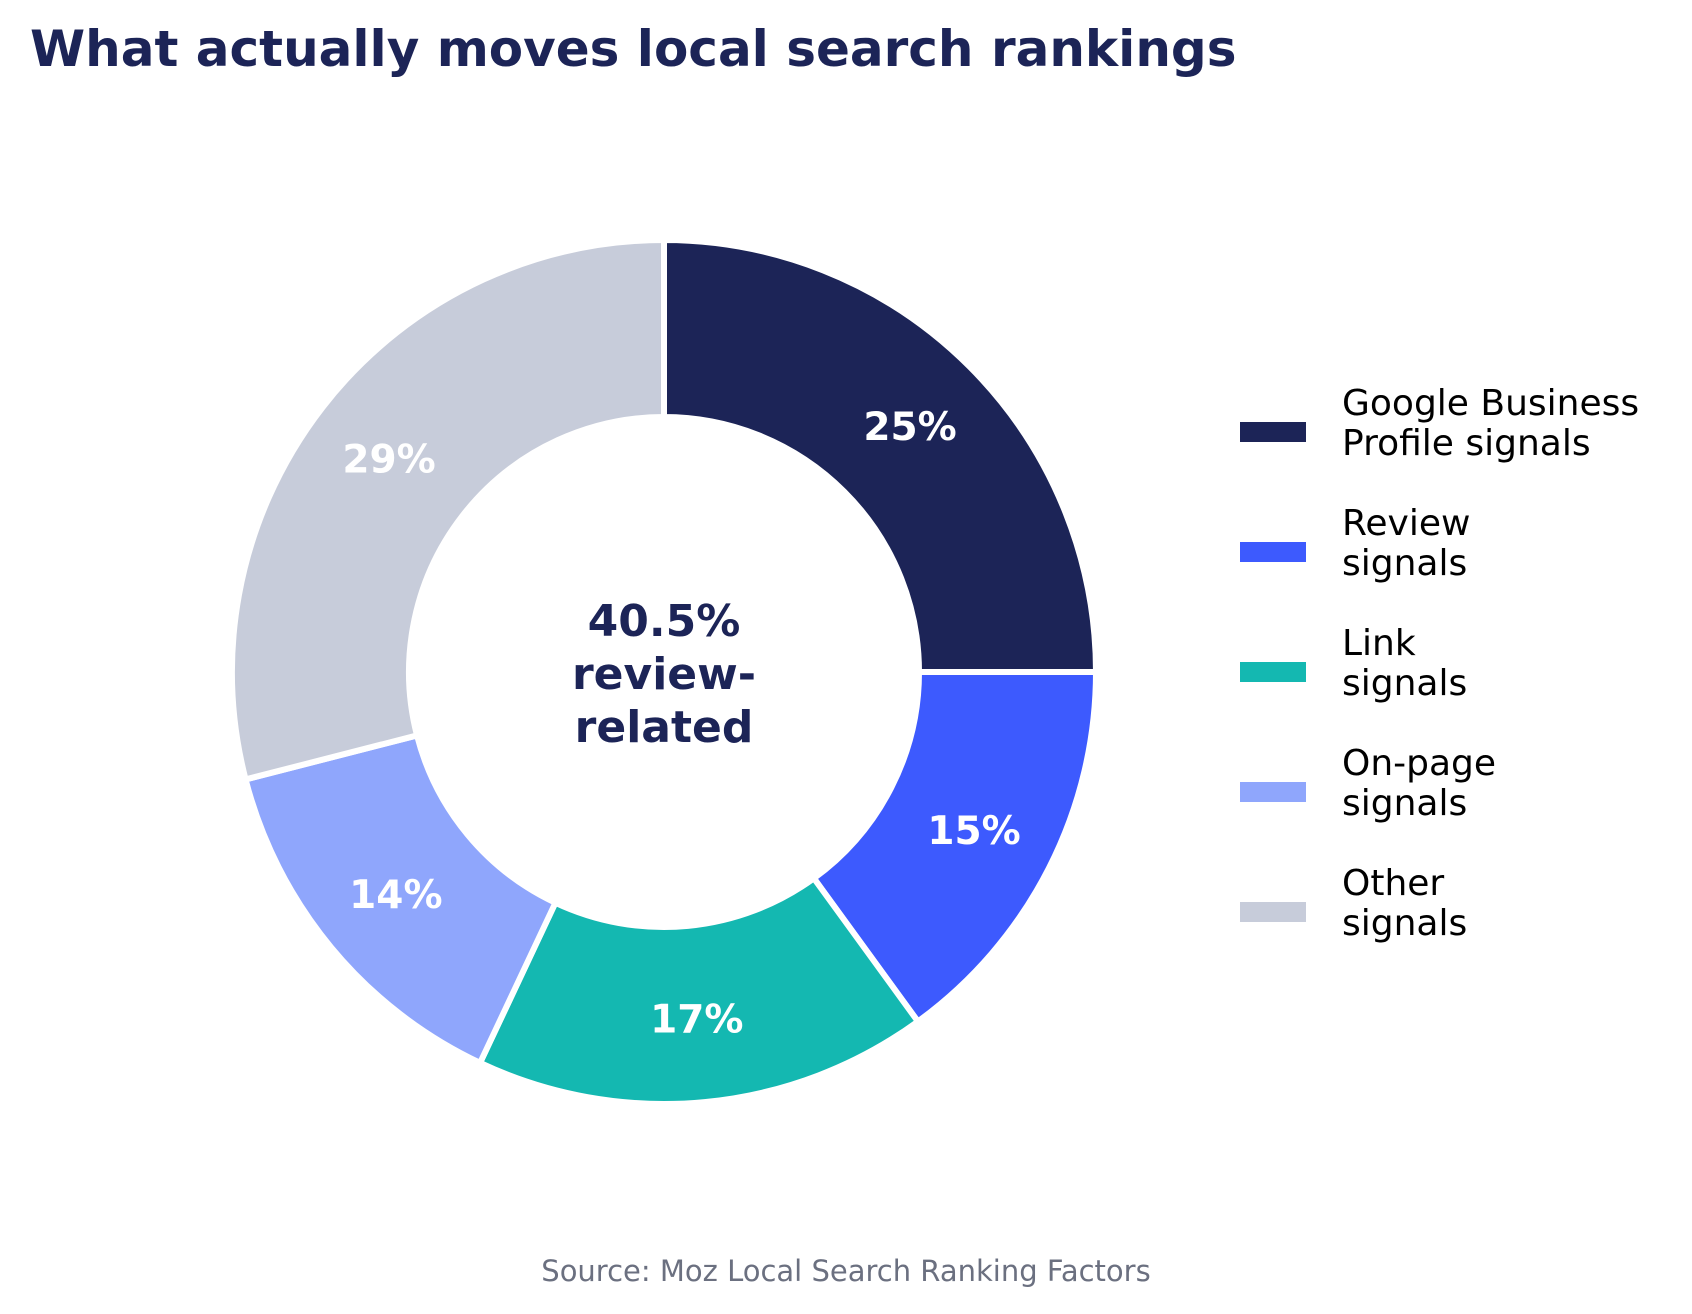 The image size is (1692, 1314). I want to click on legend-label: Other signals, so click(1405, 903).